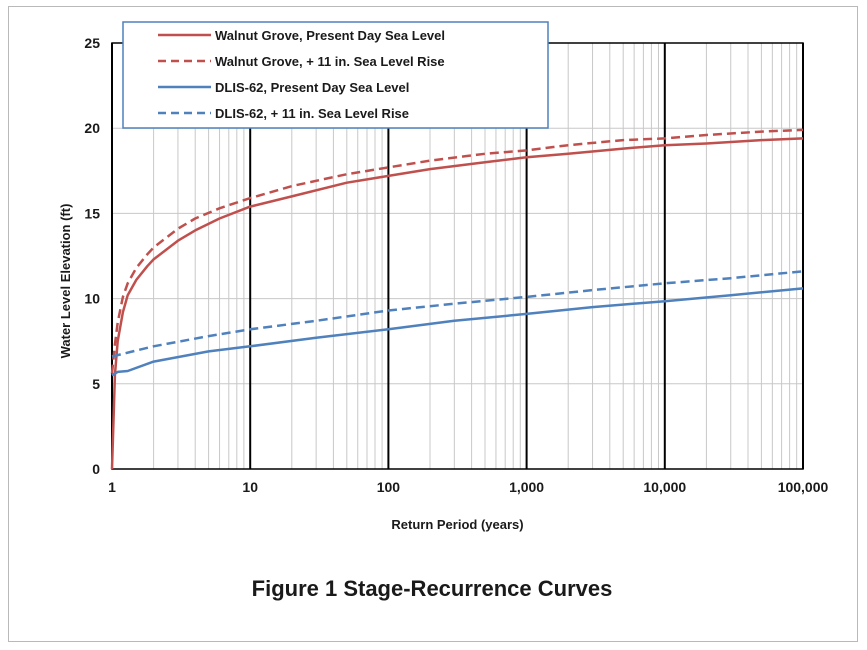  I want to click on x-tick-label: 1,000, so click(526, 487).